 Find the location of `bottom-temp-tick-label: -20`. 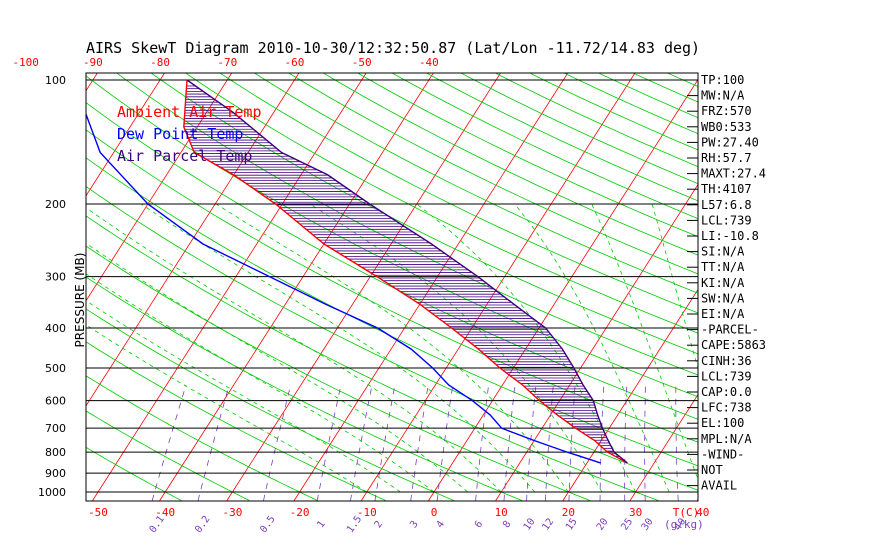

bottom-temp-tick-label: -20 is located at coordinates (300, 512).